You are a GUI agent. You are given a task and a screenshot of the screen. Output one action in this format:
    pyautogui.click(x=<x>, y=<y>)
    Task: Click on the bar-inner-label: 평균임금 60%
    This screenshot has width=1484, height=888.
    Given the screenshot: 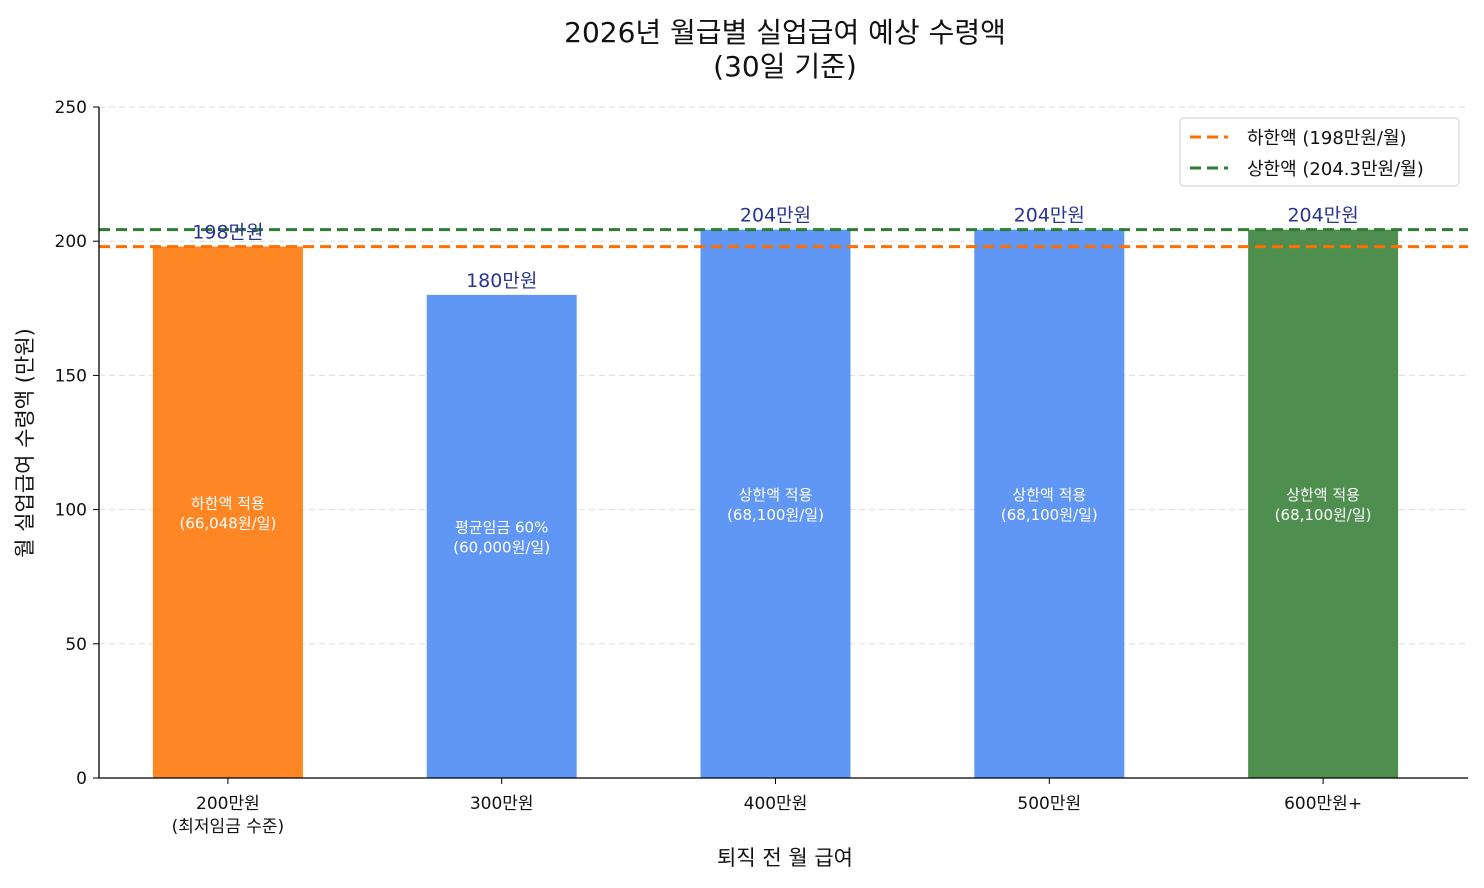 What is the action you would take?
    pyautogui.click(x=501, y=527)
    